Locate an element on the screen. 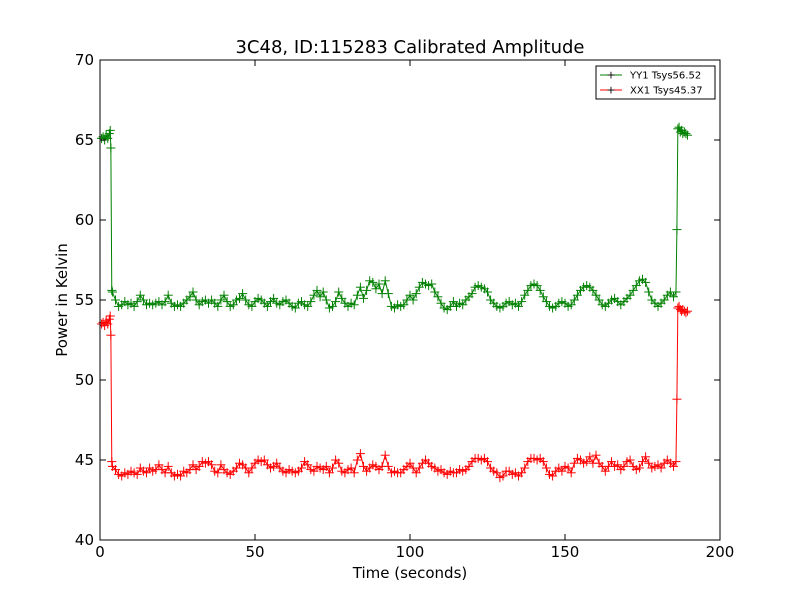  x-tick-label: 150 is located at coordinates (565, 552).